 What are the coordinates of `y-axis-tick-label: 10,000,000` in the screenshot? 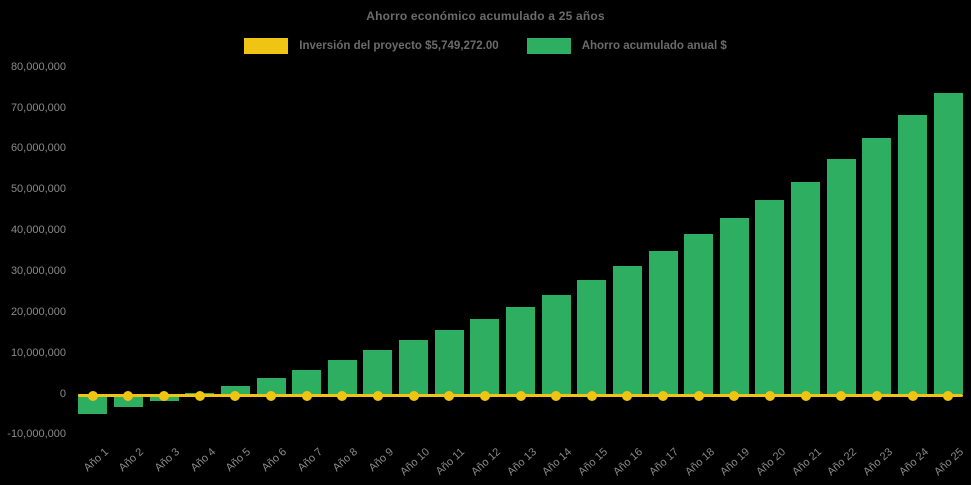 It's located at (38, 352).